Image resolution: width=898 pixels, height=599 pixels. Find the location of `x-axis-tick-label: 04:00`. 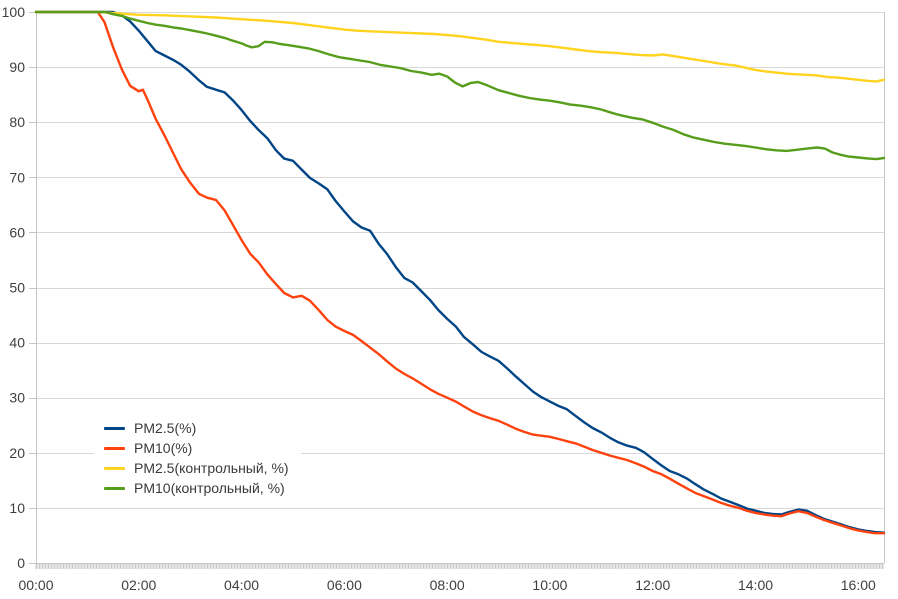

x-axis-tick-label: 04:00 is located at coordinates (241, 585).